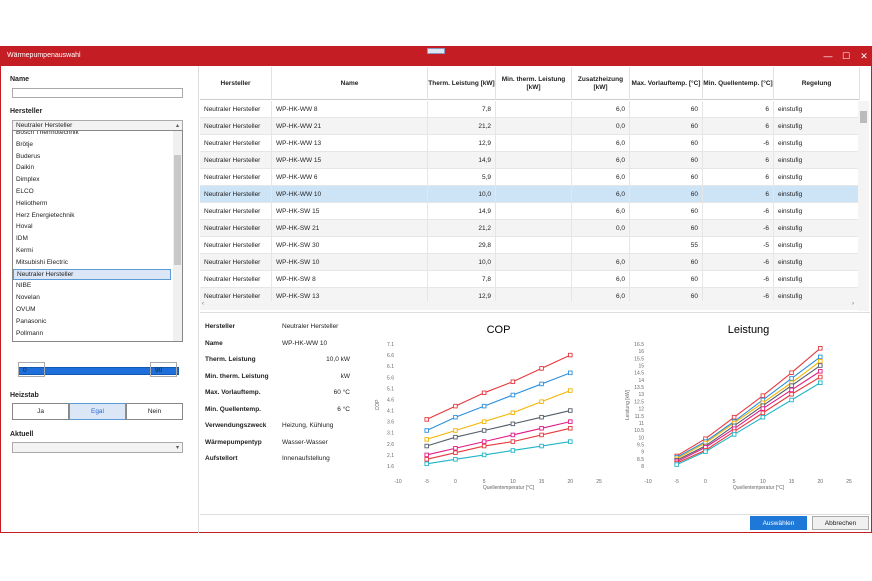  What do you see at coordinates (305, 442) in the screenshot?
I see `detail-value: Wasser-Wasser` at bounding box center [305, 442].